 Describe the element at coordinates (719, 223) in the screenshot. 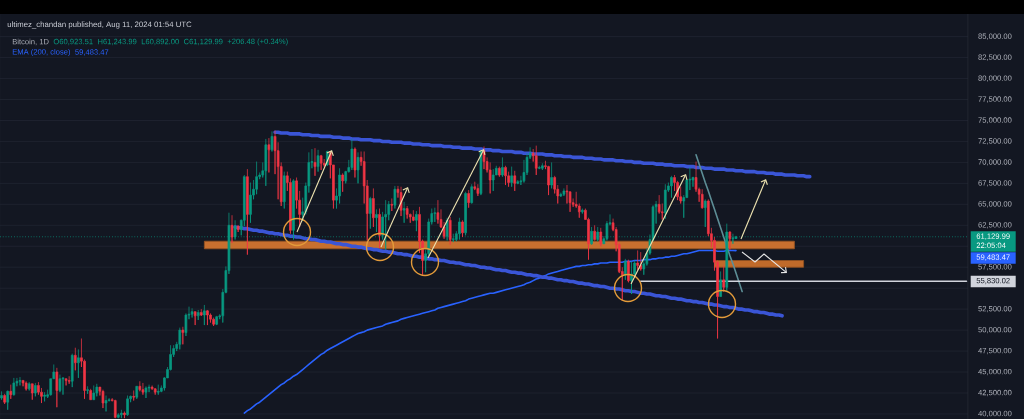

I see `line-series` at that location.